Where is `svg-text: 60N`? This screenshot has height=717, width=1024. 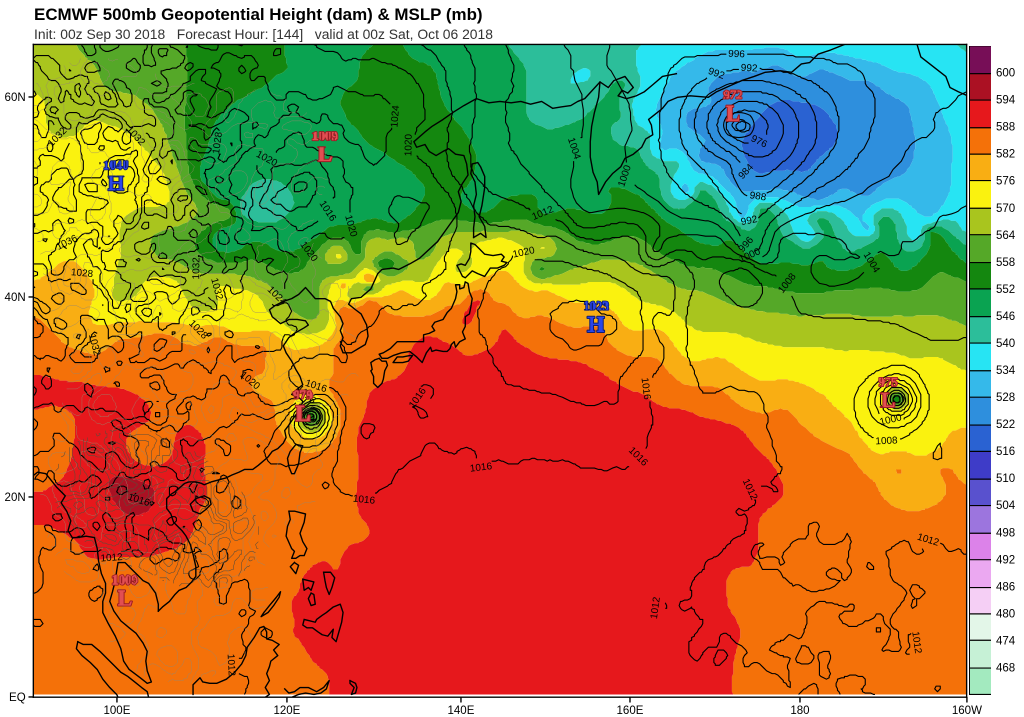
svg-text: 60N is located at coordinates (15, 98).